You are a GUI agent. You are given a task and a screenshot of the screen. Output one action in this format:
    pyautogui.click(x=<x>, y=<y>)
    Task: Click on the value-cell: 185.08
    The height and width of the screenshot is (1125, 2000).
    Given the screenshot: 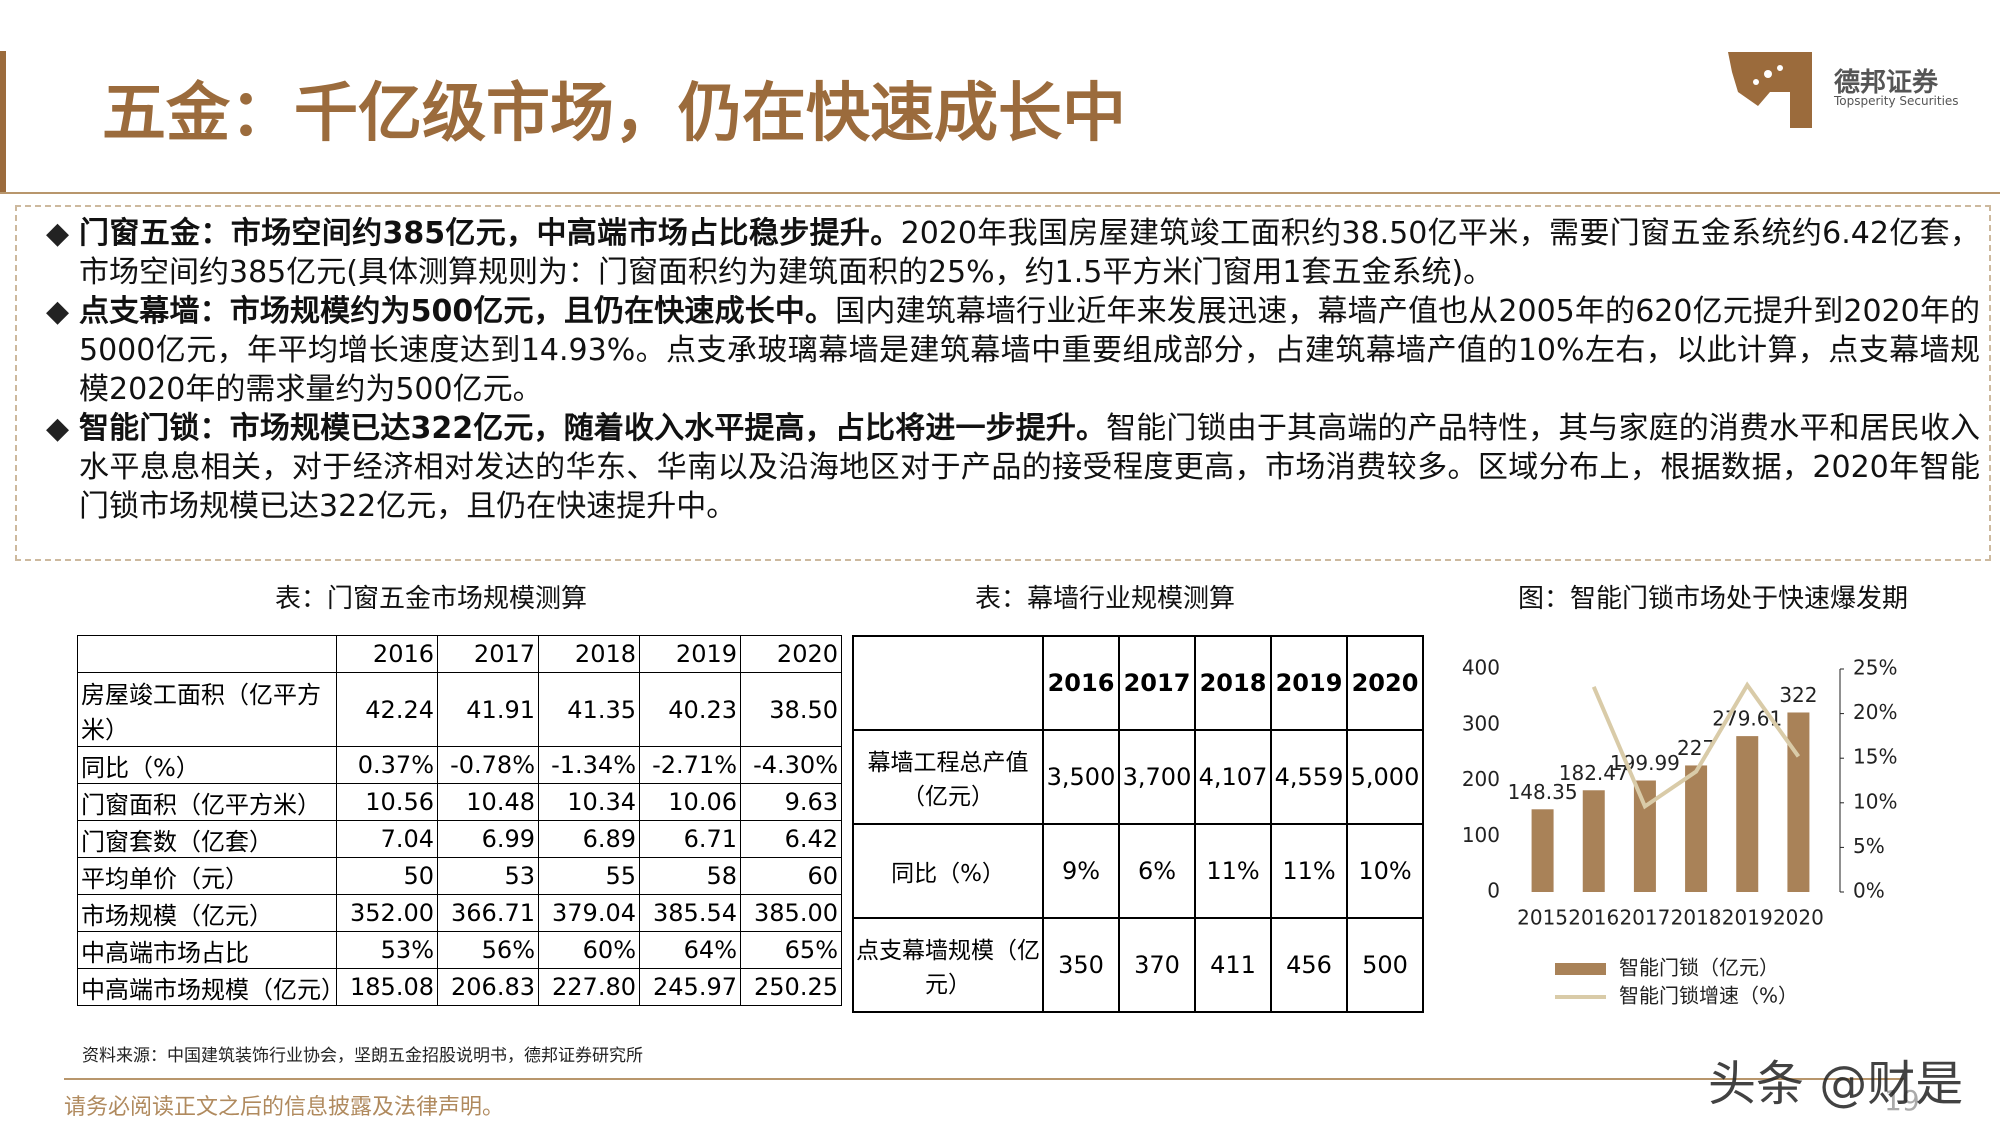 What is the action you would take?
    pyautogui.click(x=387, y=987)
    